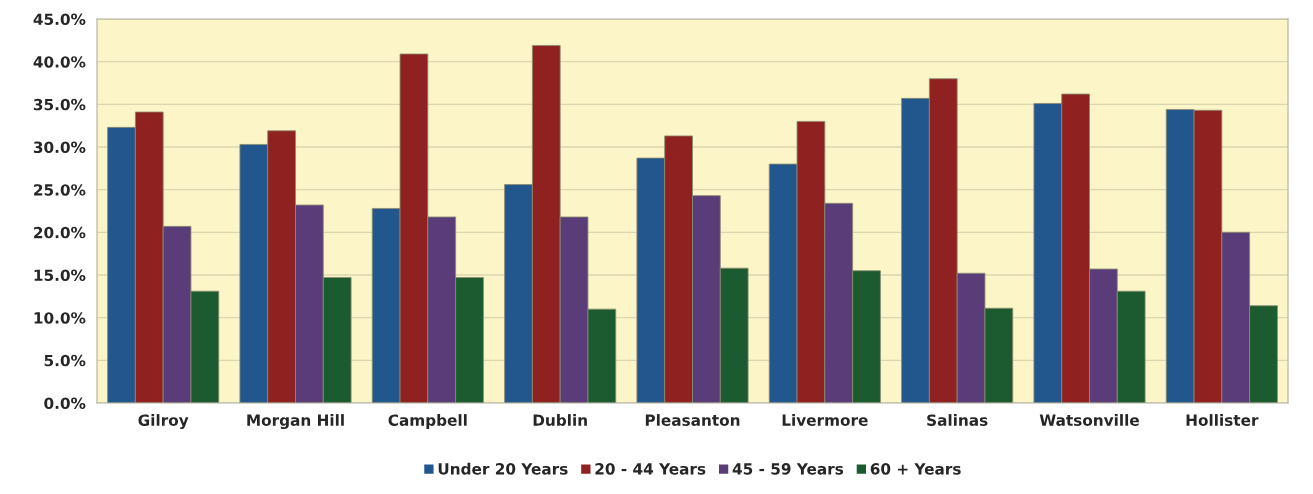 The image size is (1313, 494). I want to click on x-tick-label: Dublin, so click(560, 420).